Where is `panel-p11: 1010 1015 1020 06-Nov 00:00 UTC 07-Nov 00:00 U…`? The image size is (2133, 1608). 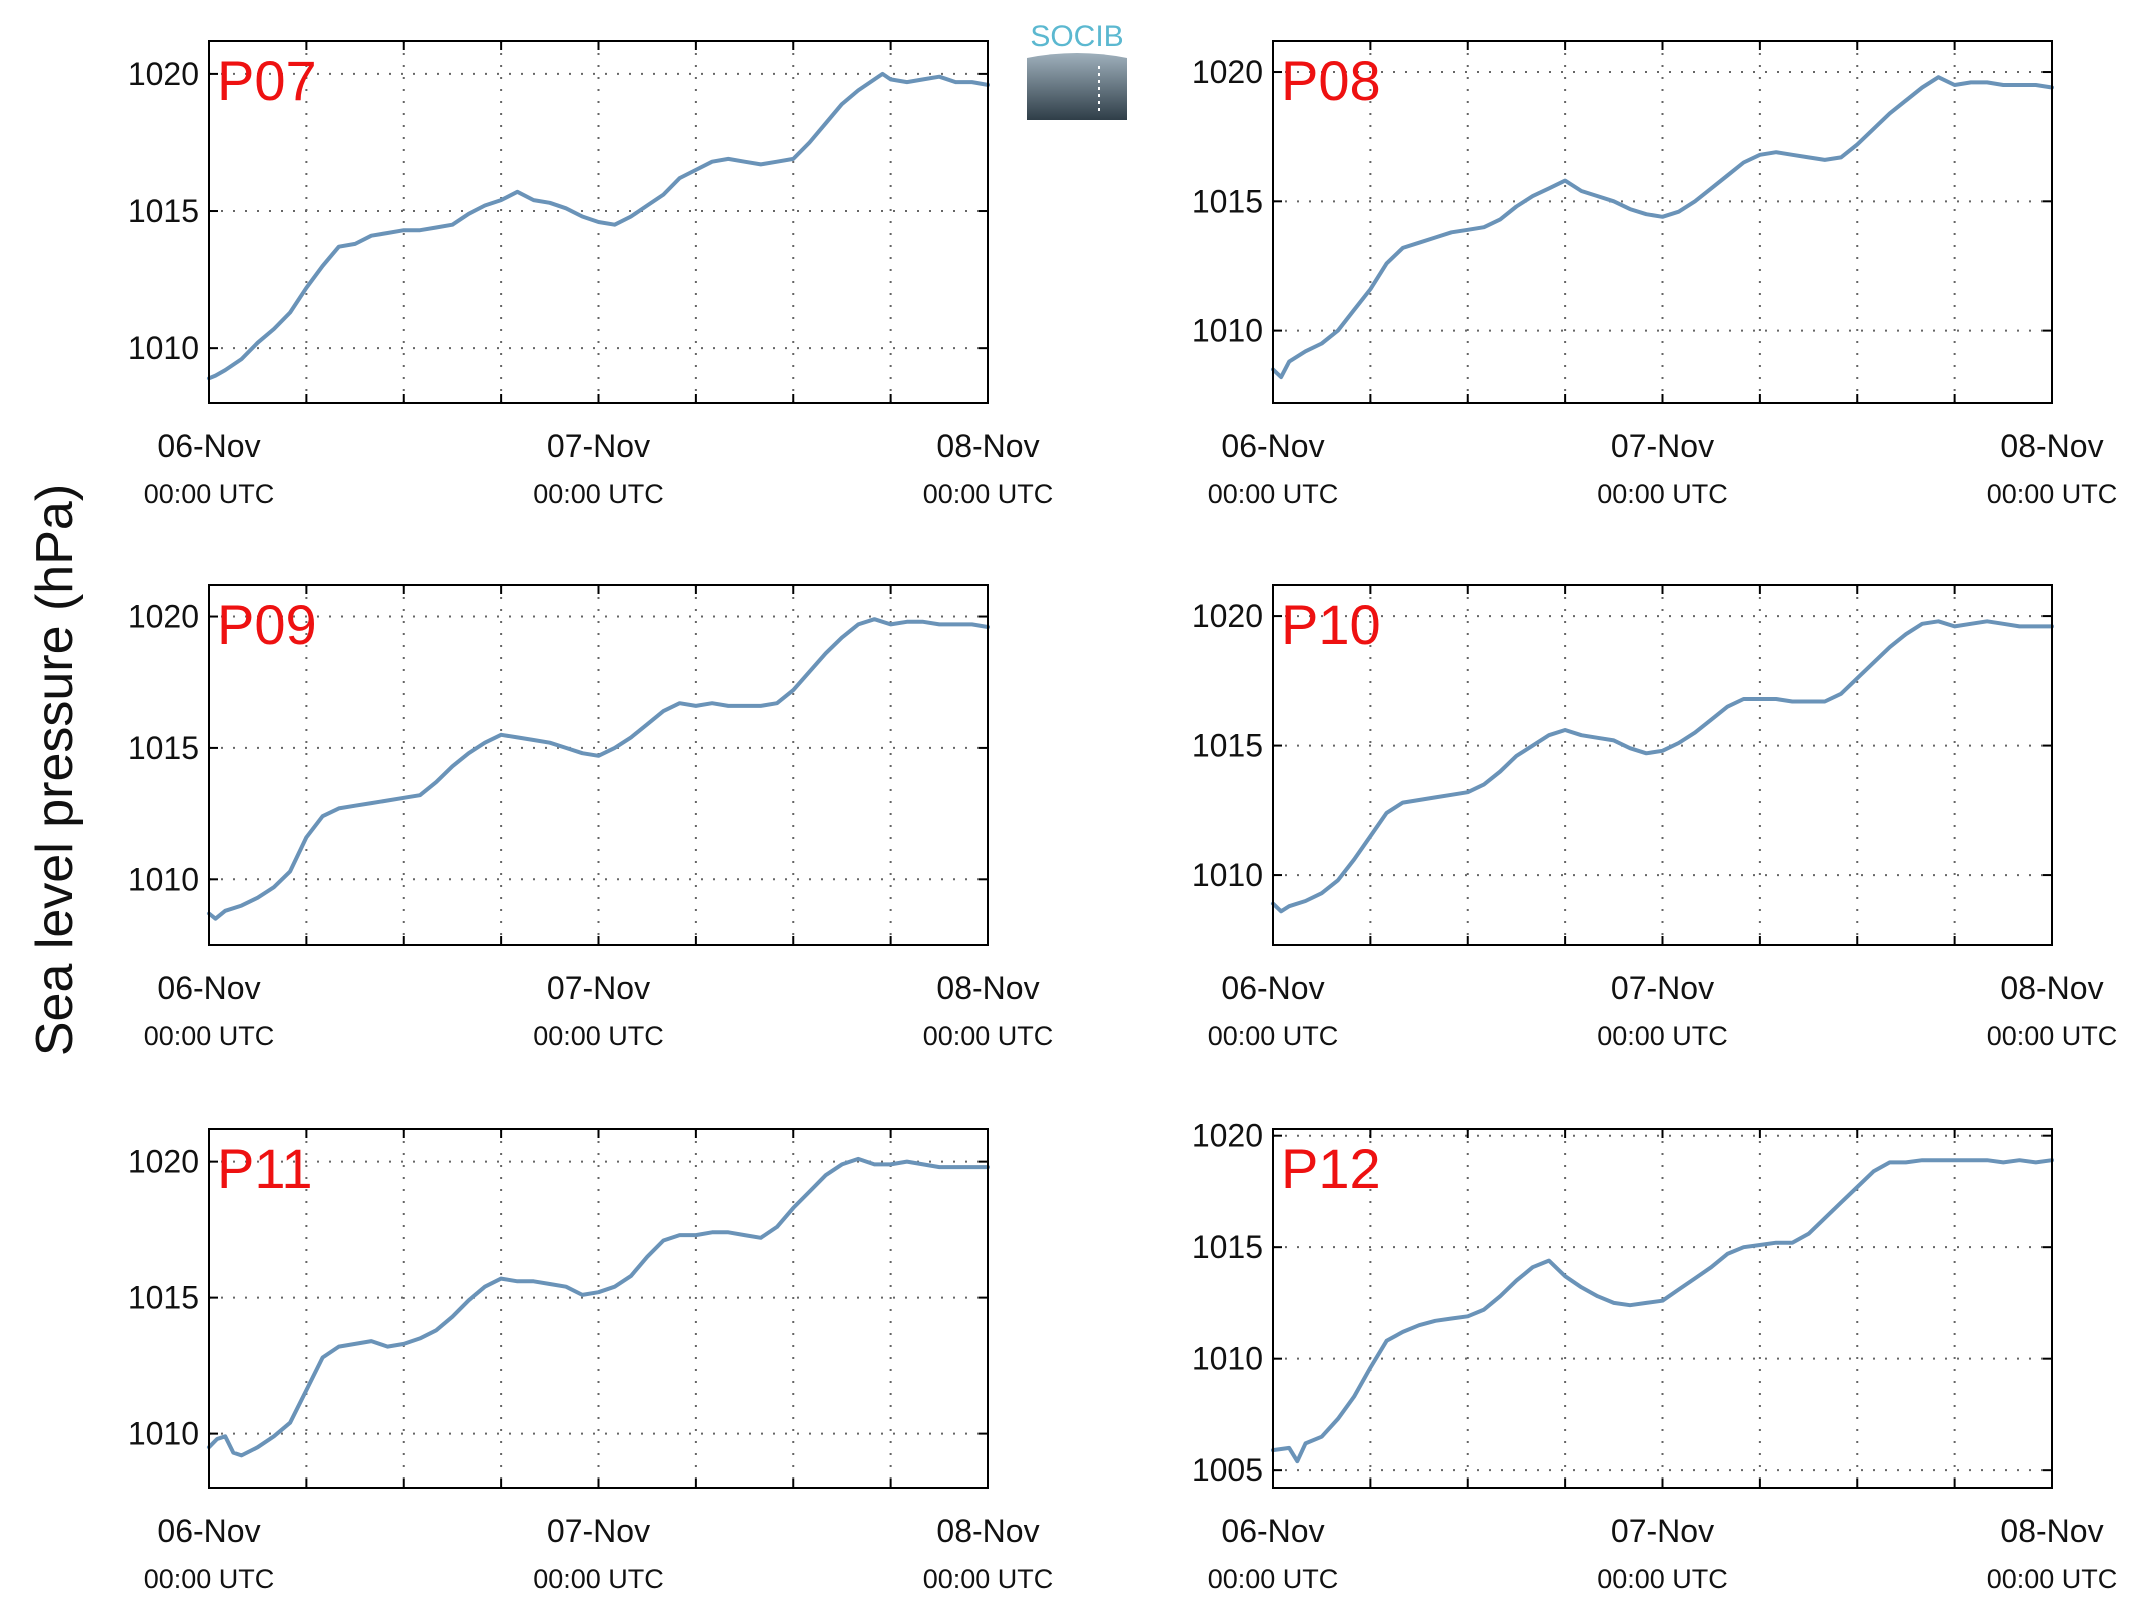
panel-p11: 1010 1015 1020 06-Nov 00:00 UTC 07-Nov 00:00 U… is located at coordinates (591, 1361).